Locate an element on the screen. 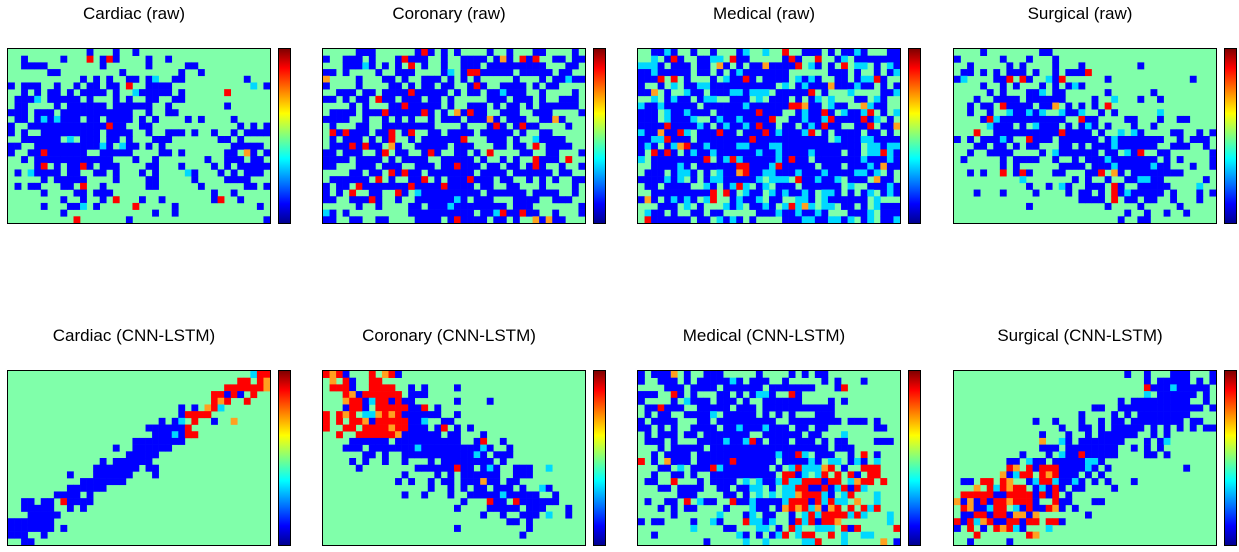 This screenshot has width=1239, height=552. colorbar is located at coordinates (1230, 458).